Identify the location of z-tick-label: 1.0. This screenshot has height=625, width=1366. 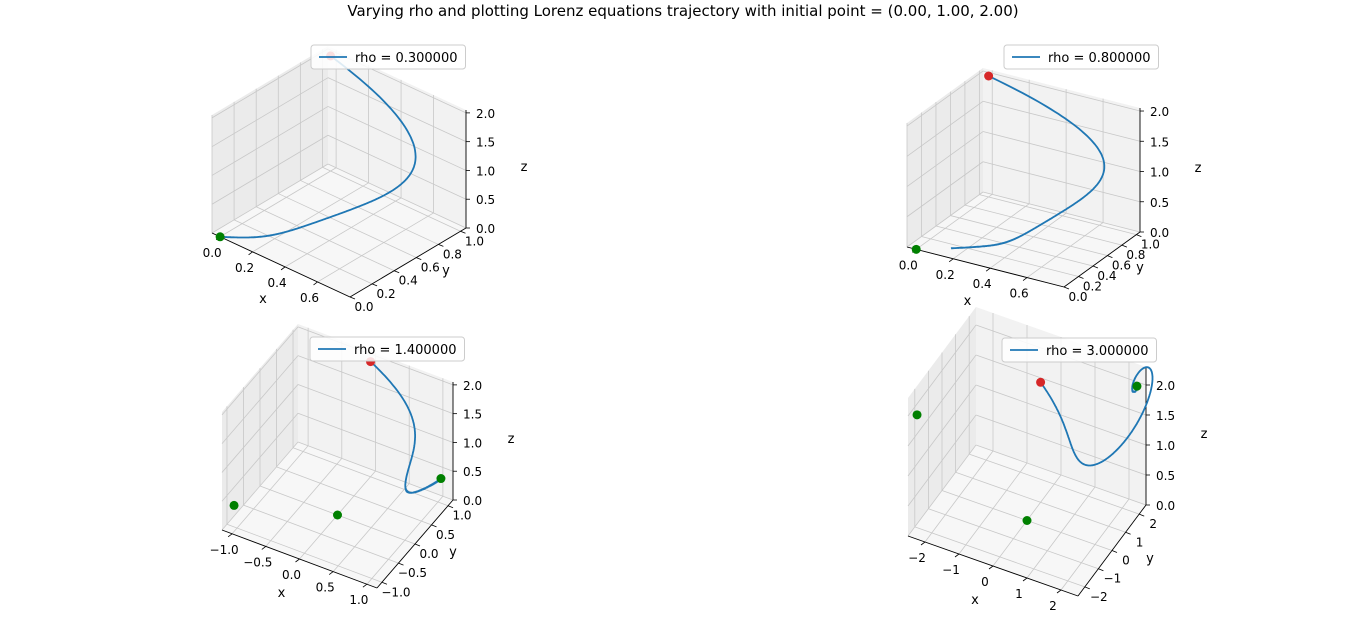
(485, 171).